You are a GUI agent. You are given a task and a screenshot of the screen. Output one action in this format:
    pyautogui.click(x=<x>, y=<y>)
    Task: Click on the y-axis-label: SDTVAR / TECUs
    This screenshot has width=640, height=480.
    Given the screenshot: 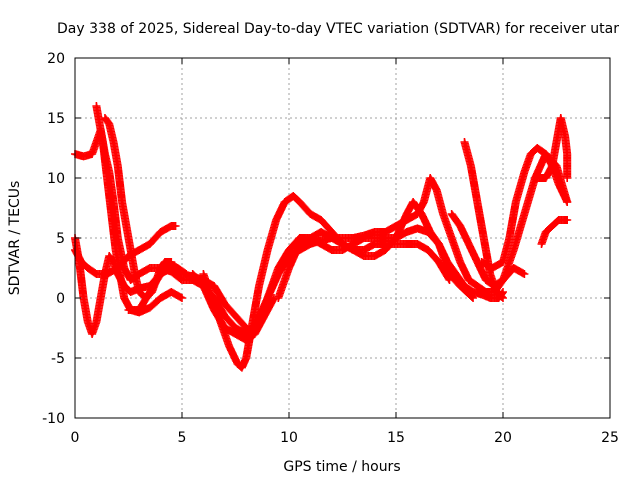 What is the action you would take?
    pyautogui.click(x=15, y=238)
    